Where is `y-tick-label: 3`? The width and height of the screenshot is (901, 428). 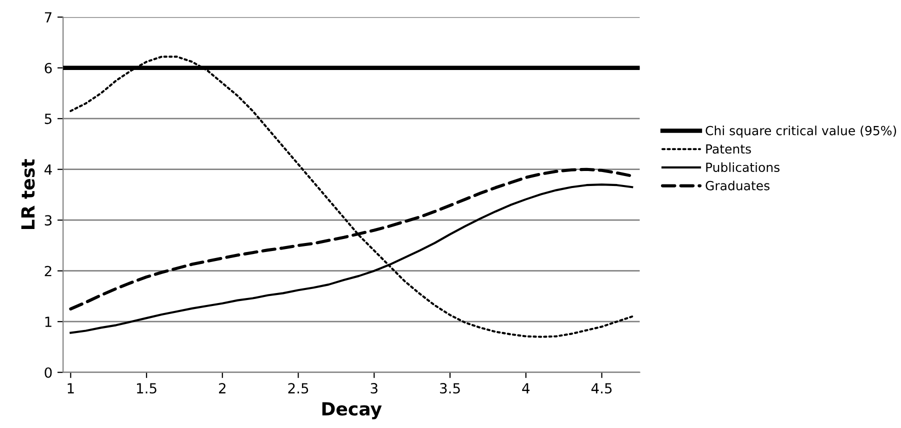
y-tick-label: 3 is located at coordinates (48, 220).